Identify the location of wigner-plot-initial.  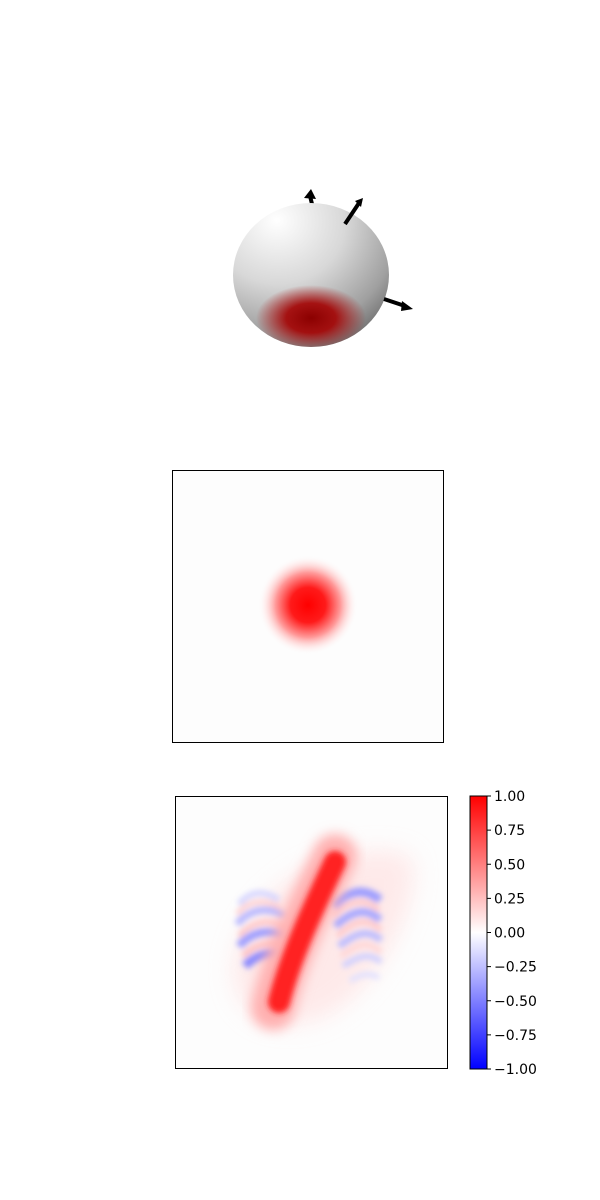
(308, 606).